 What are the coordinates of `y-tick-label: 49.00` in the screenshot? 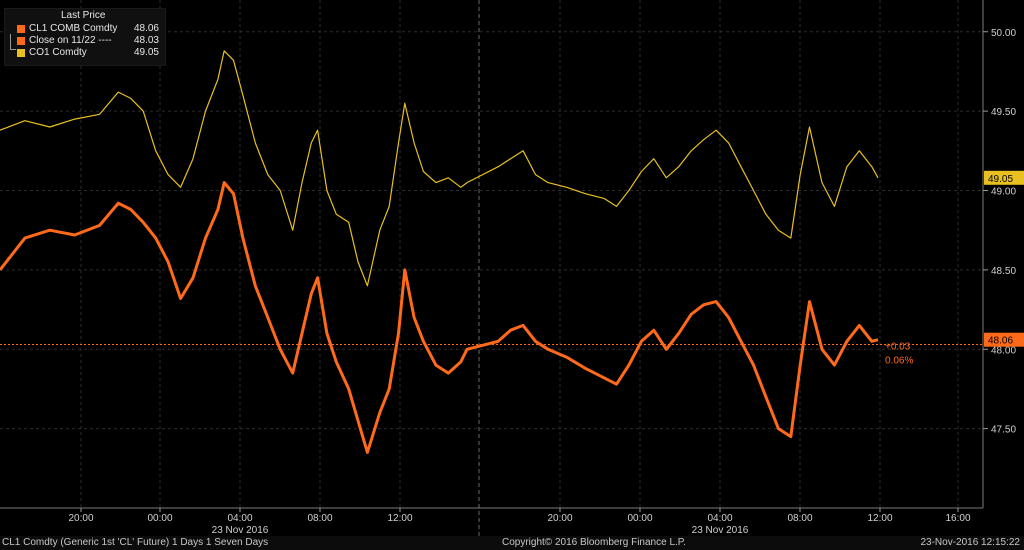 It's located at (1003, 192).